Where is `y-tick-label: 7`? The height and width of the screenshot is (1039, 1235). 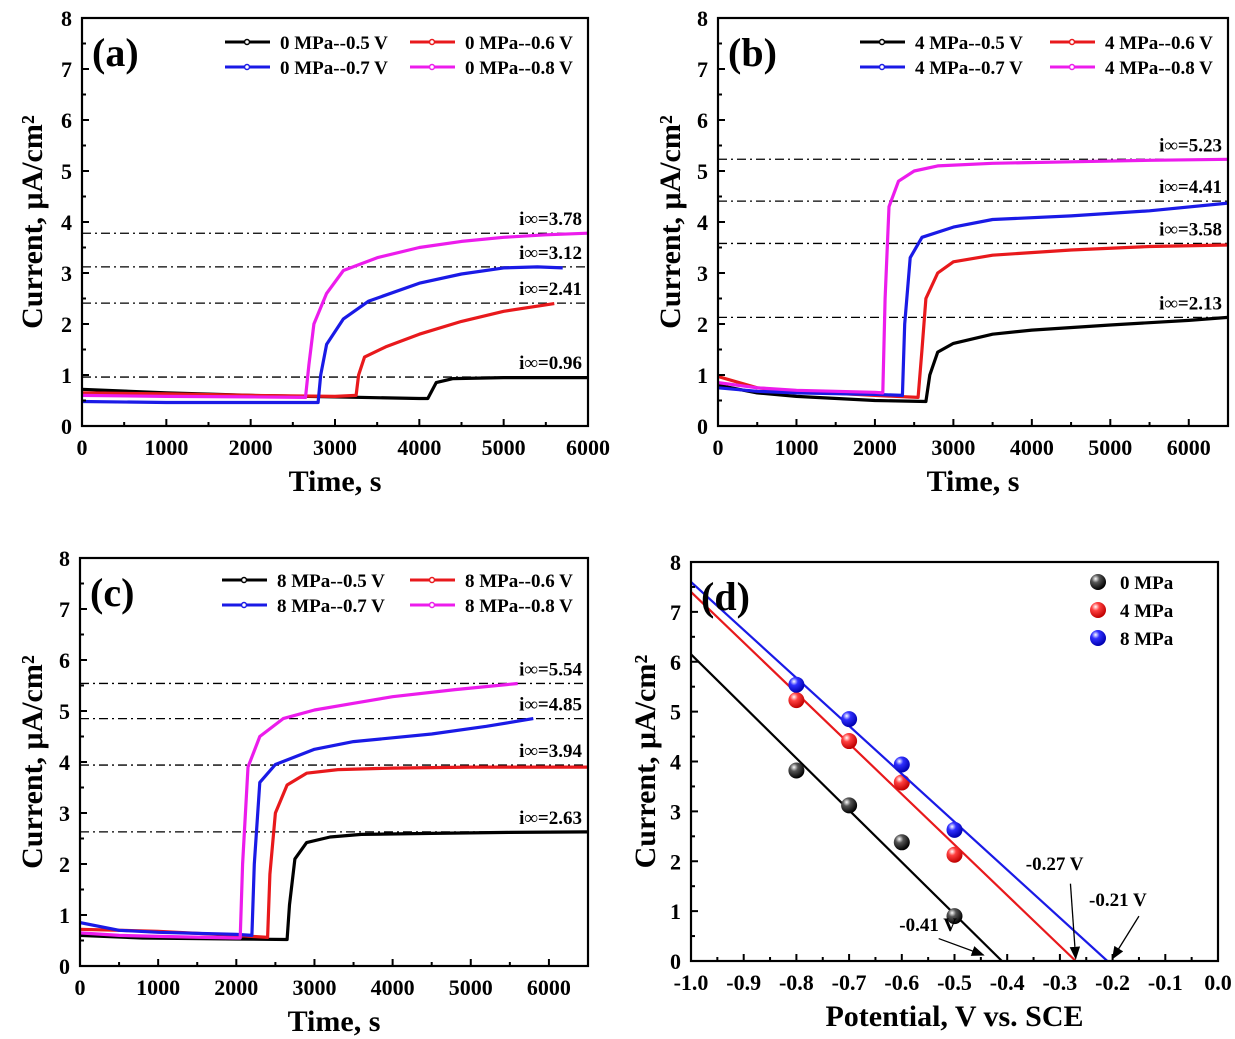 y-tick-label: 7 is located at coordinates (702, 69).